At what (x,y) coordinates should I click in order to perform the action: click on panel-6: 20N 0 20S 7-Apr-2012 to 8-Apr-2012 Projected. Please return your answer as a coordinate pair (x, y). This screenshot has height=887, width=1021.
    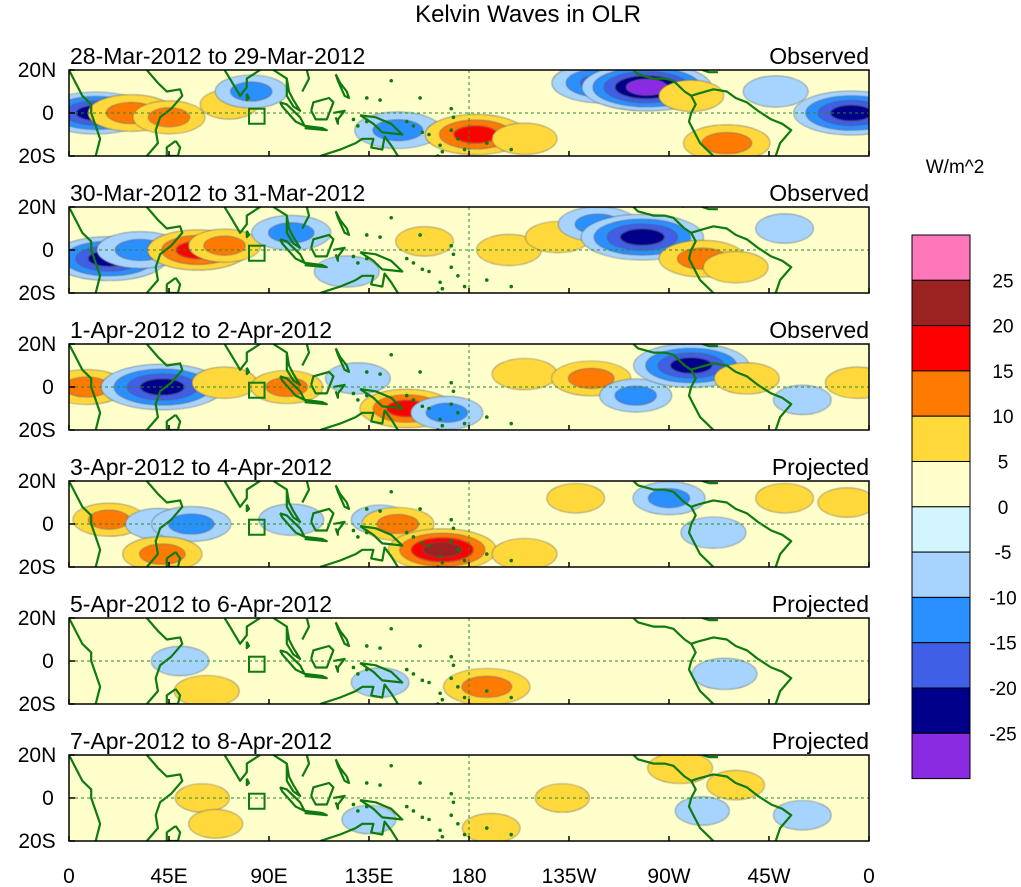
    Looking at the image, I should click on (444, 790).